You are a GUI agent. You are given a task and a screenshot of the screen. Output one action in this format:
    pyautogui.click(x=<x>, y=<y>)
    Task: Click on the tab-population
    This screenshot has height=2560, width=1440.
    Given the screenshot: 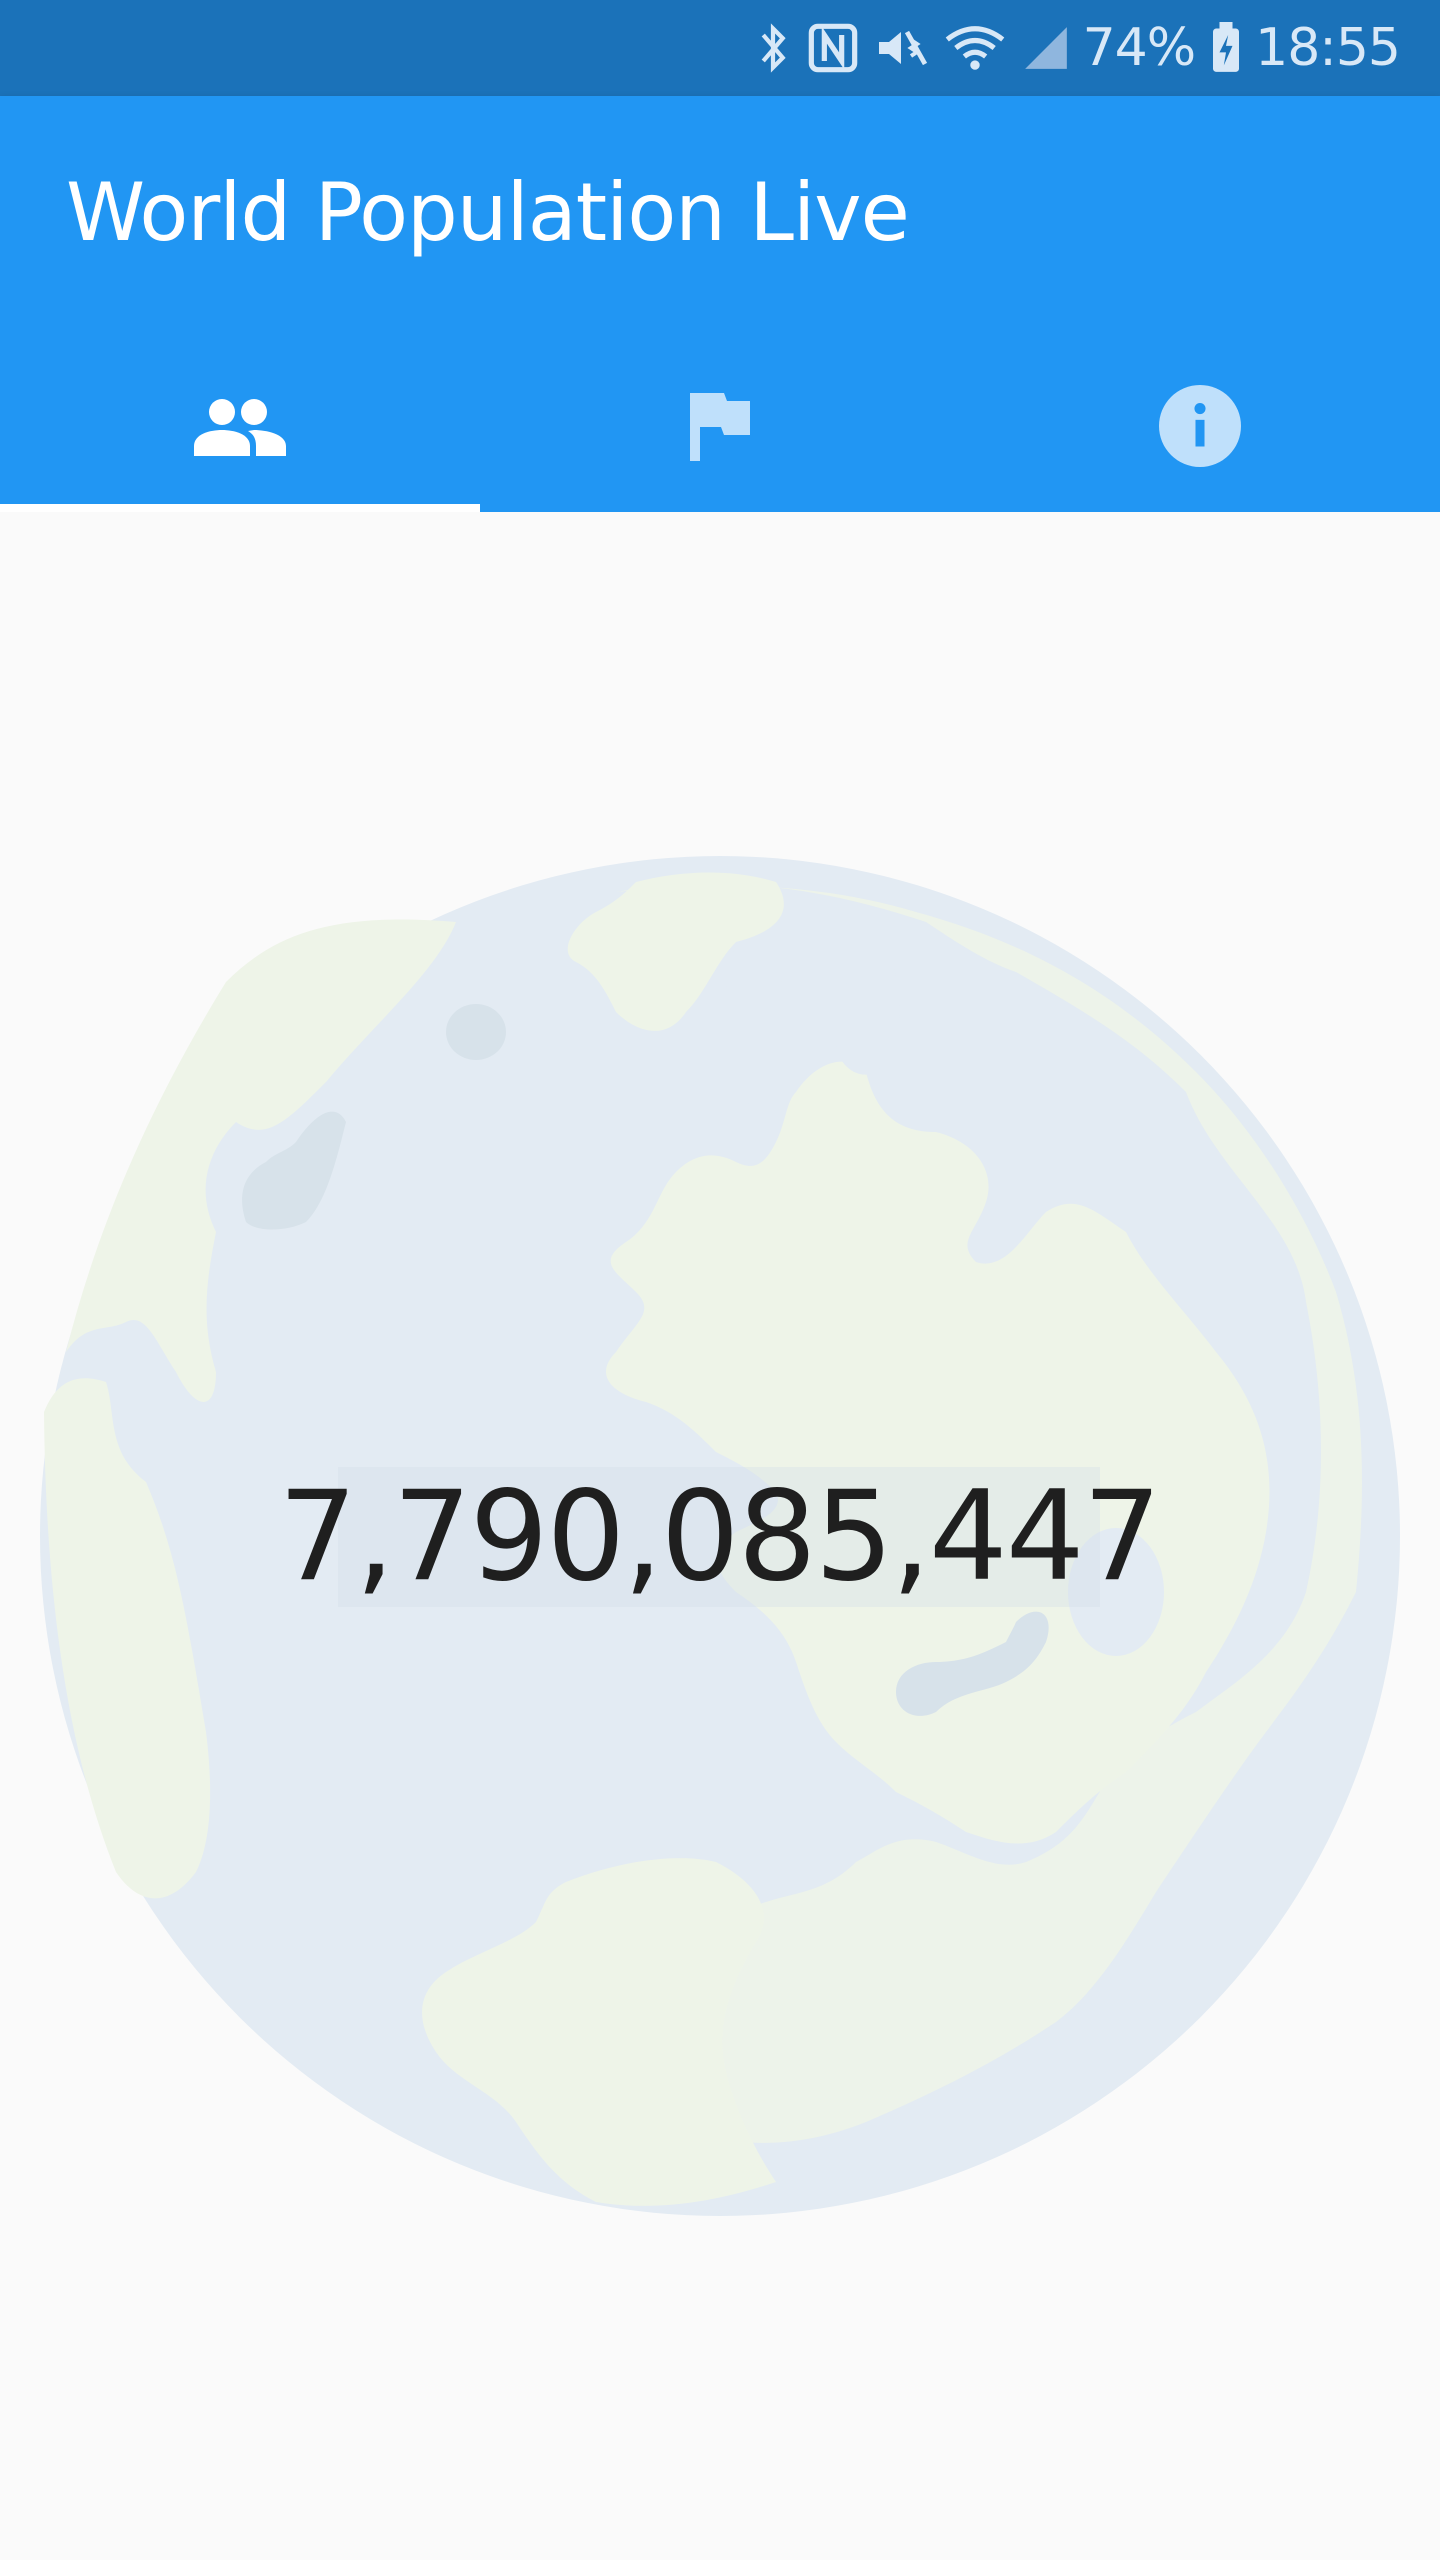 What is the action you would take?
    pyautogui.click(x=240, y=428)
    